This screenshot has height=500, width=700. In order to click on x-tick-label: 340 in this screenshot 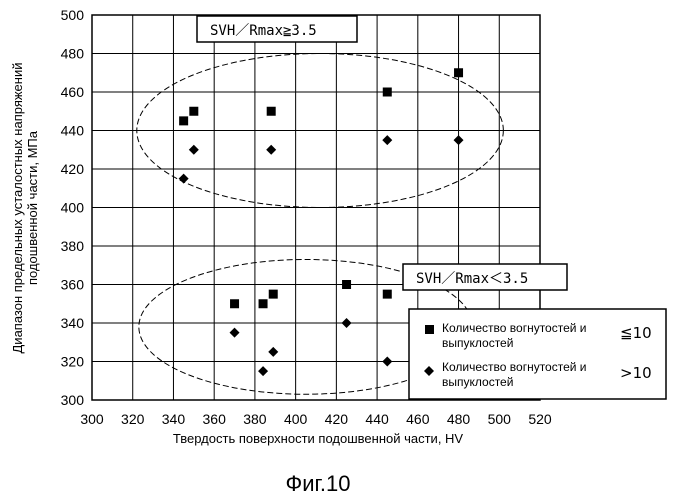, I will do `click(174, 419)`.